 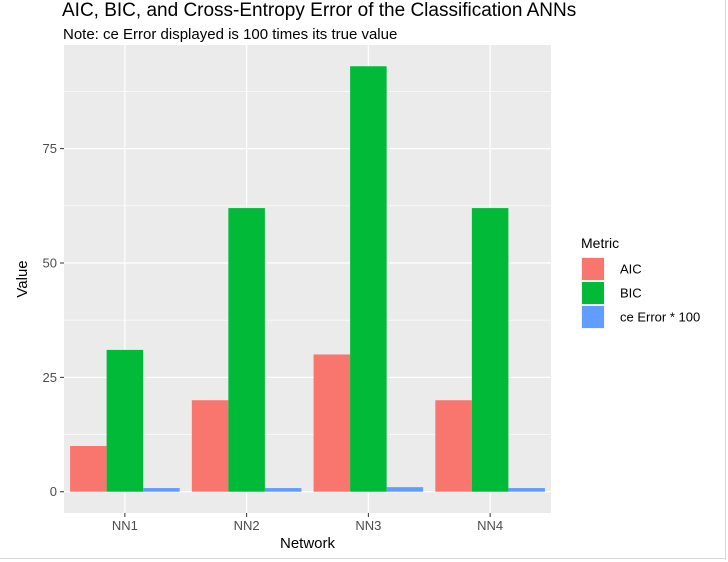 What do you see at coordinates (640, 282) in the screenshot?
I see `legend: Metric AIC BIC ce Error * 100` at bounding box center [640, 282].